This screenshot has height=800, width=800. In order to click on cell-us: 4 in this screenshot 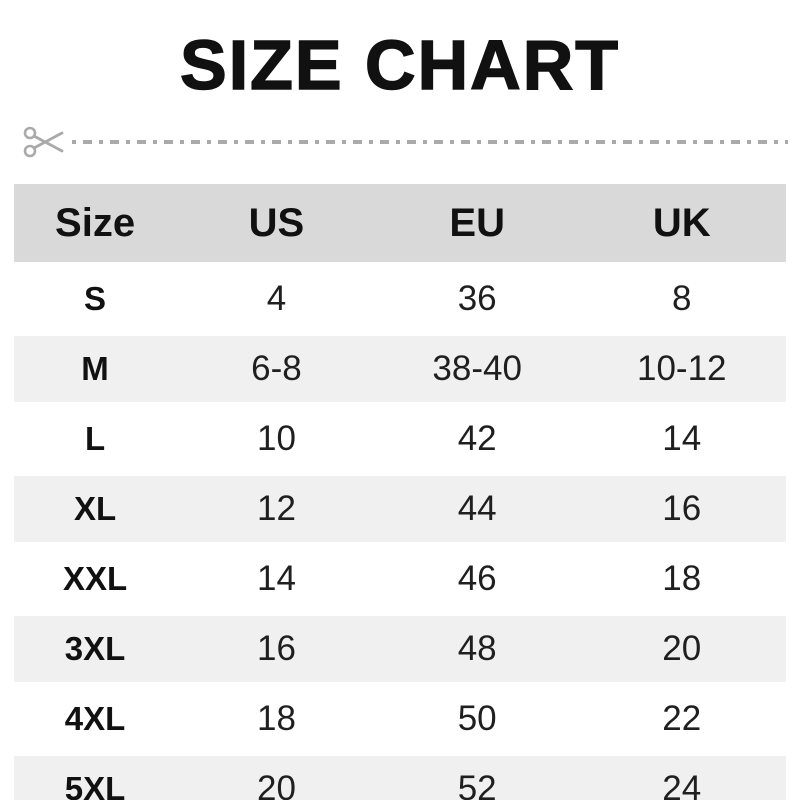, I will do `click(276, 298)`.